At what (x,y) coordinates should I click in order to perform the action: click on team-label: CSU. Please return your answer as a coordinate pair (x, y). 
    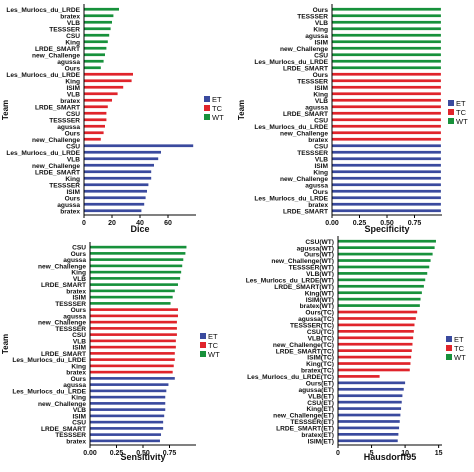
    Looking at the image, I should click on (79, 248).